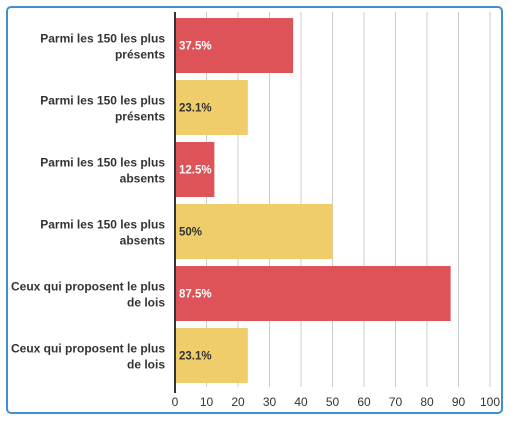 The image size is (511, 422). Describe the element at coordinates (459, 402) in the screenshot. I see `x-tick-label: 90` at that location.